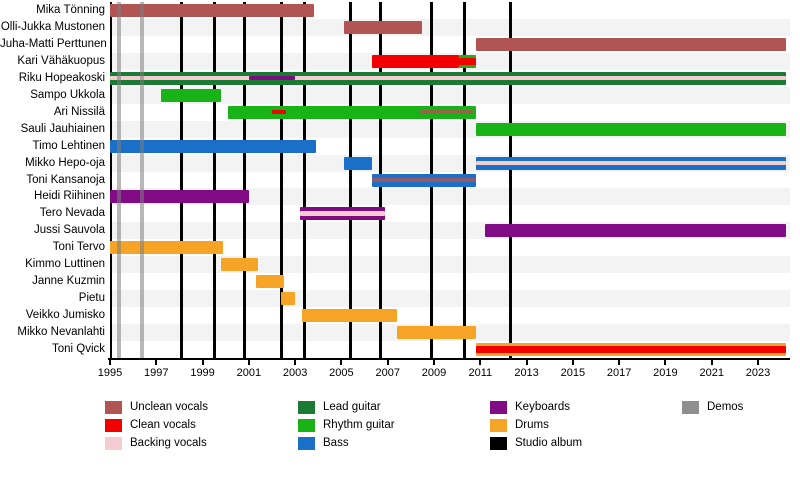 This screenshot has height=500, width=800. Describe the element at coordinates (434, 373) in the screenshot. I see `x-axis-tick-label: 2009` at that location.